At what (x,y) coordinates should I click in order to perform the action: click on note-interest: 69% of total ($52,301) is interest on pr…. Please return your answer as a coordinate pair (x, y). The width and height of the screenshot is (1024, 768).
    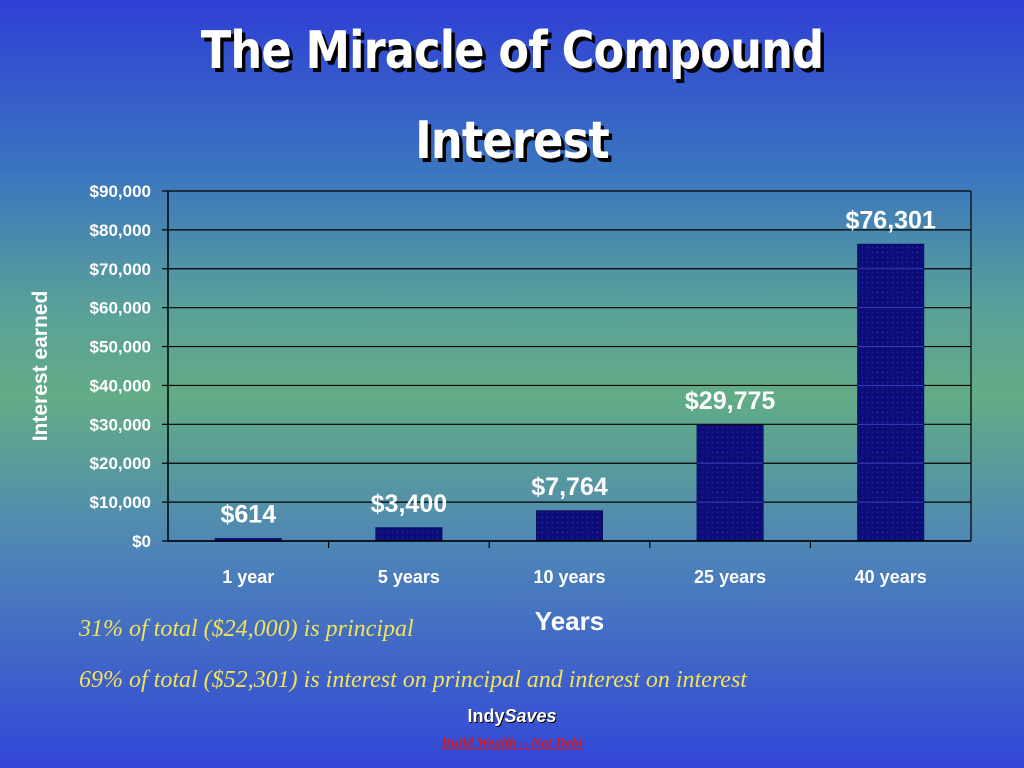
    Looking at the image, I should click on (413, 680).